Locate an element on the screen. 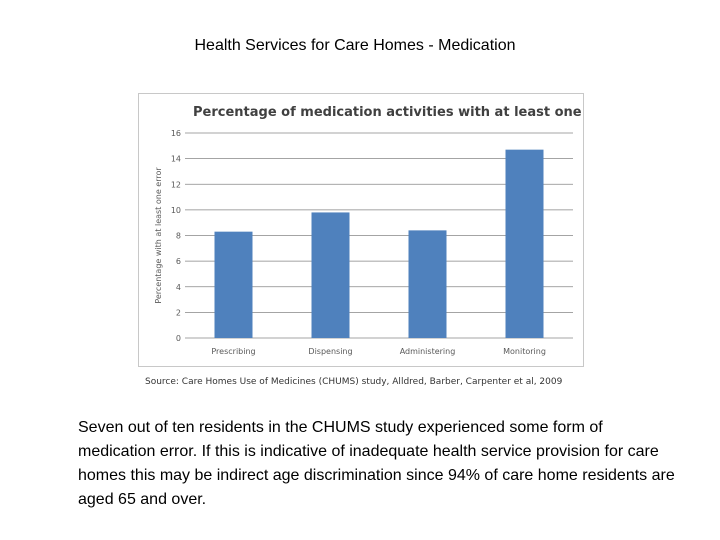  y-tick-label: 4 is located at coordinates (178, 287).